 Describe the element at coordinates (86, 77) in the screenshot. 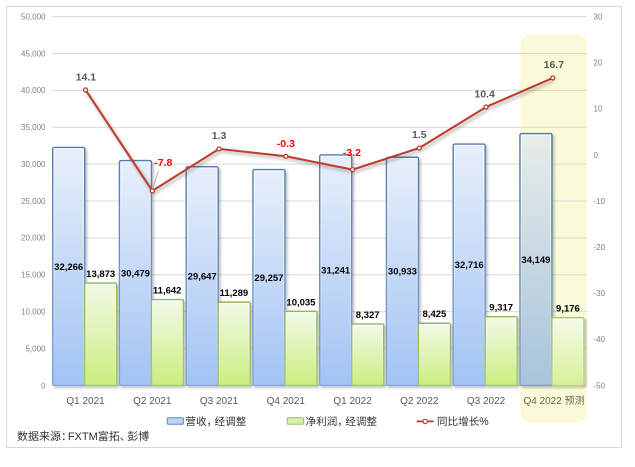

I see `svg-text: 14.1` at that location.